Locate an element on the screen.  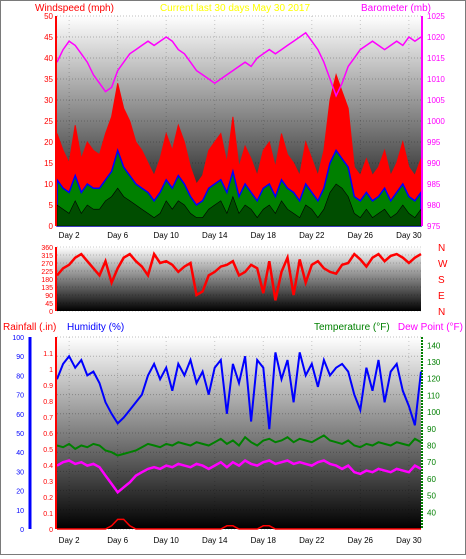
rainfall-left-axis: 0 0.1 0.2 0.3 0.4 0.5 0.6 0.7 0.8 0.9 1 1.1 is located at coordinates (50, 435).